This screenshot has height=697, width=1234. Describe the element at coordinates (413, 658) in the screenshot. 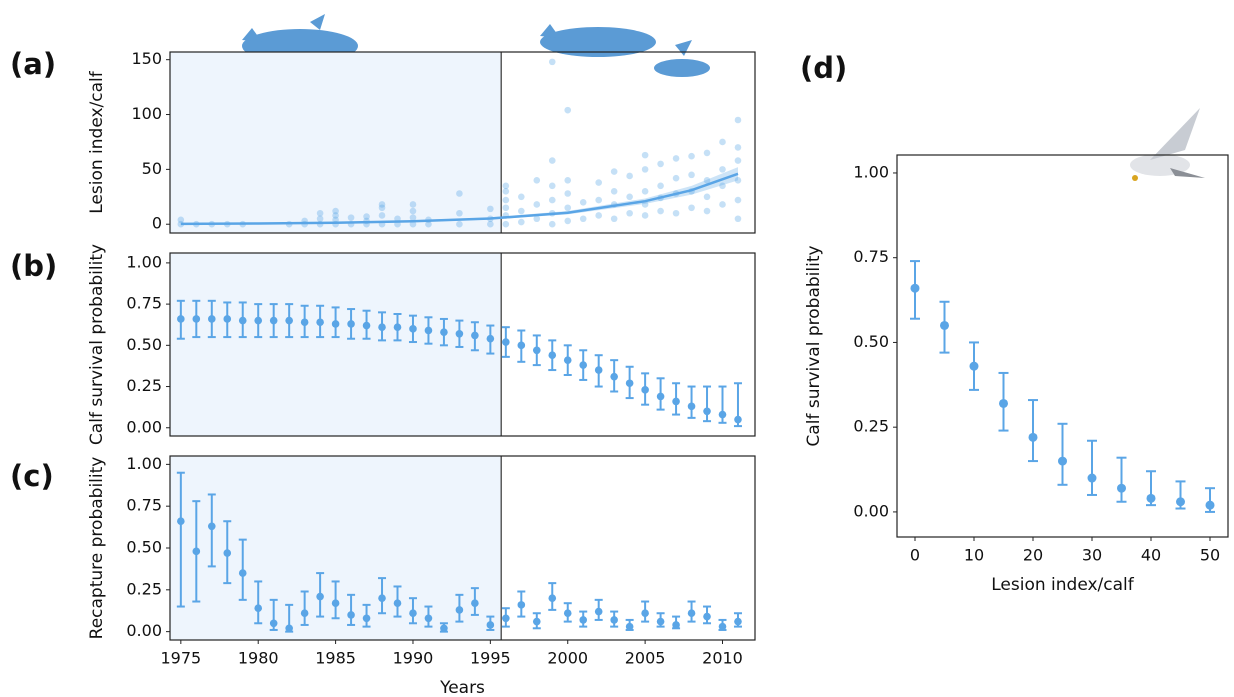

I see `x-tick-label: 1990` at that location.